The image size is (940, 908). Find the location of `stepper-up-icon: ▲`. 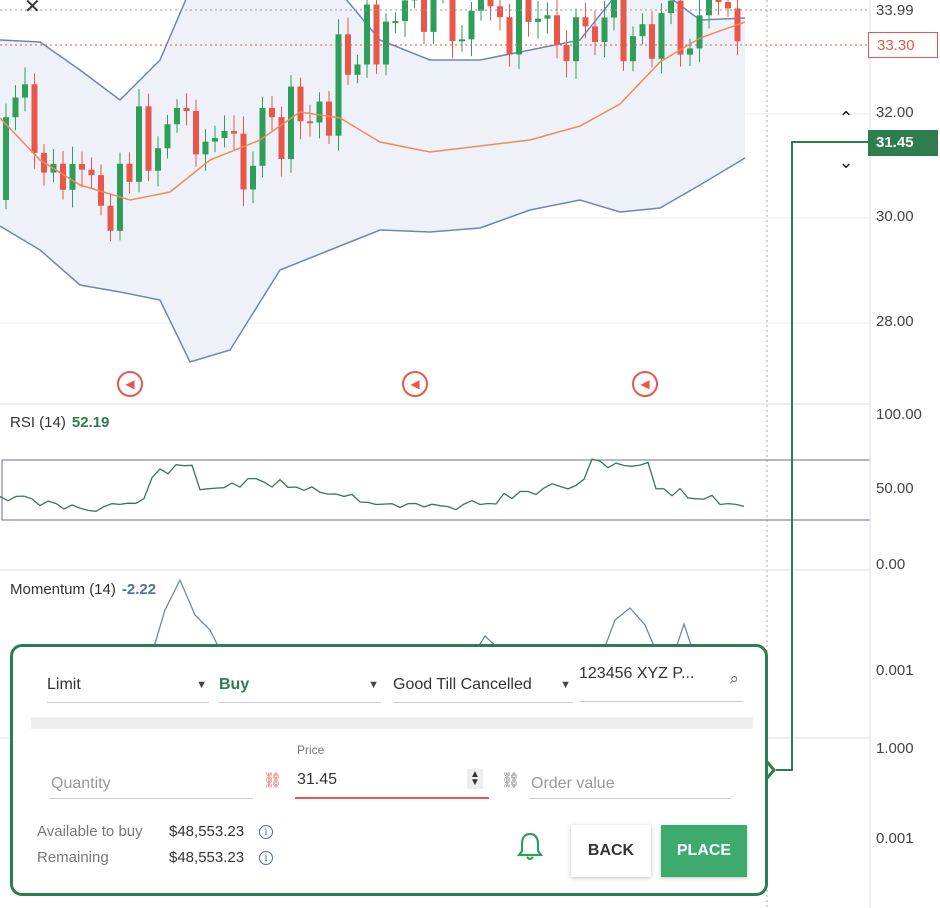

stepper-up-icon: ▲ is located at coordinates (475, 774).